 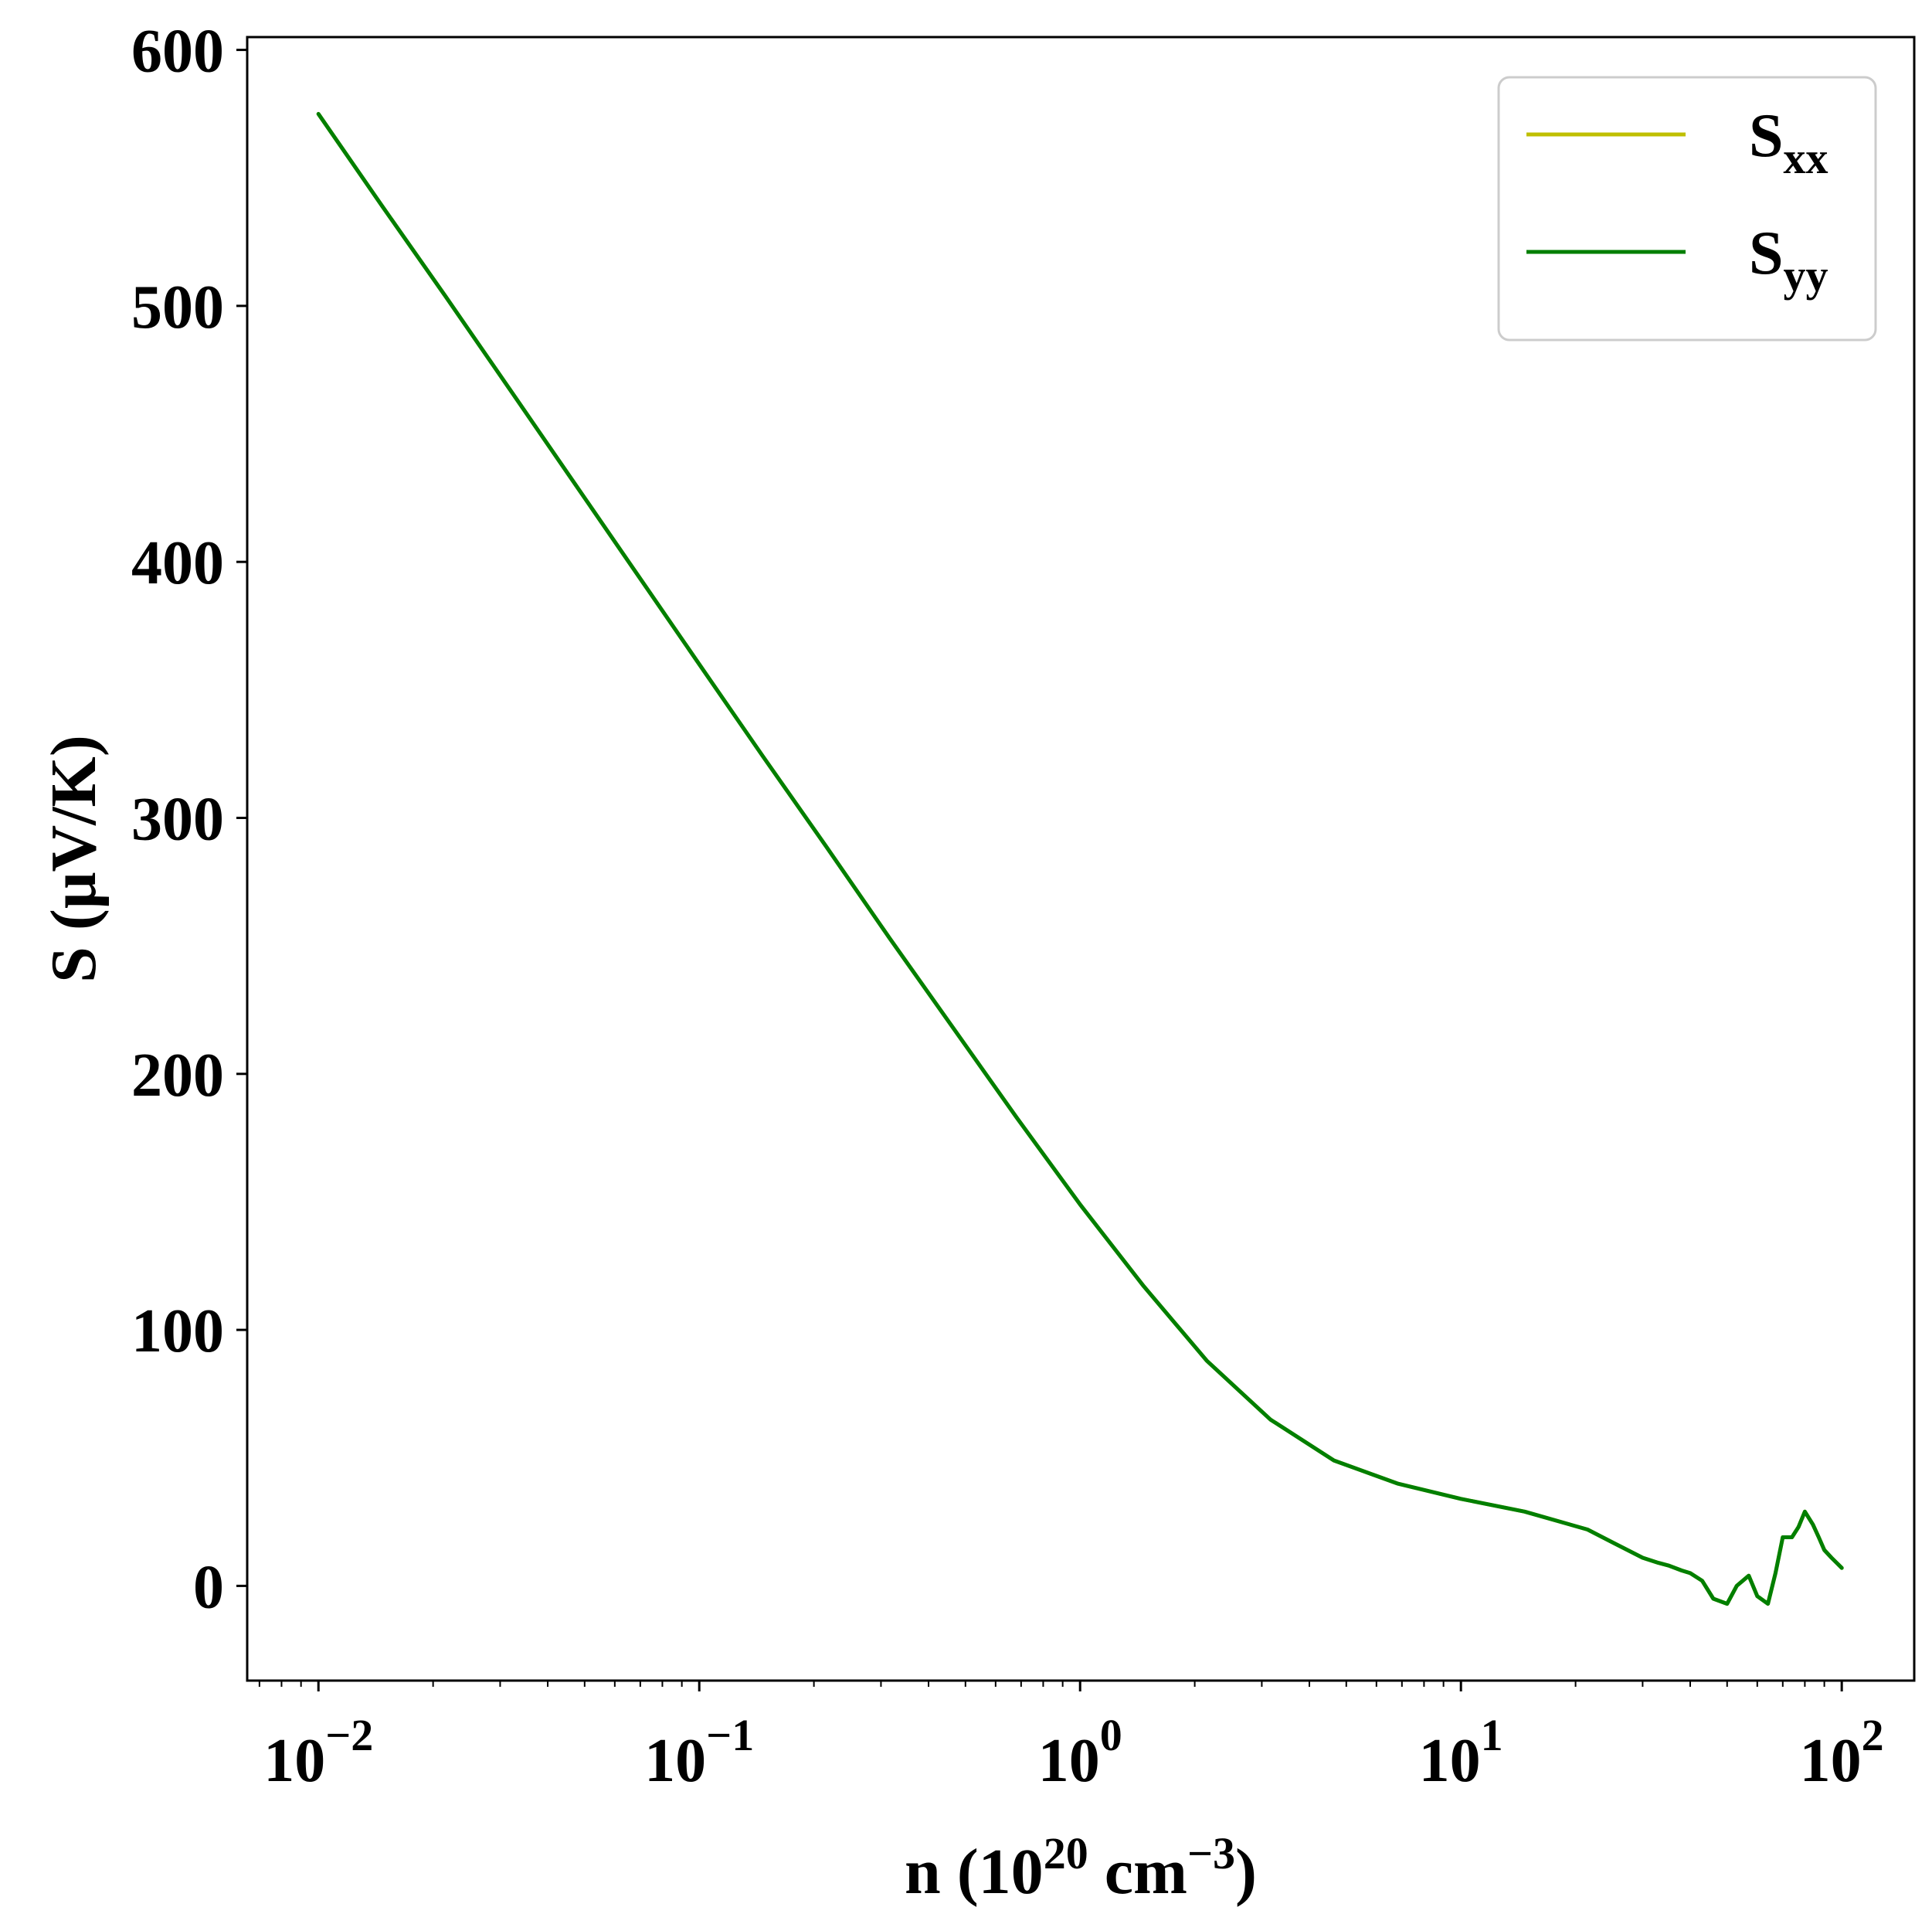 I want to click on y-tick-label: 0, so click(x=209, y=1587).